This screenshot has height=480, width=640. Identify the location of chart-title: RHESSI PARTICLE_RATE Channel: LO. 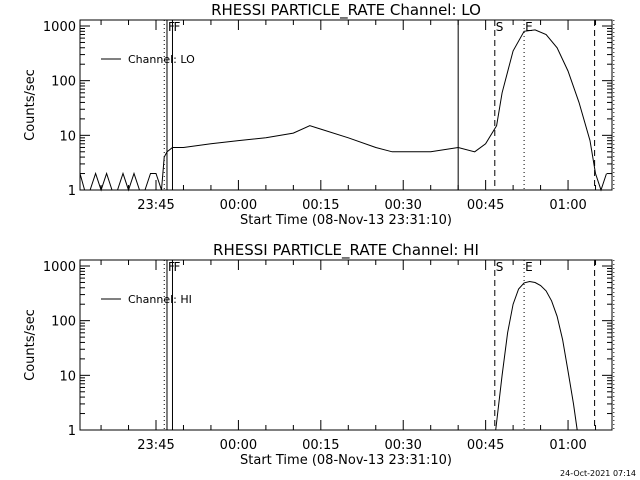
(346, 10).